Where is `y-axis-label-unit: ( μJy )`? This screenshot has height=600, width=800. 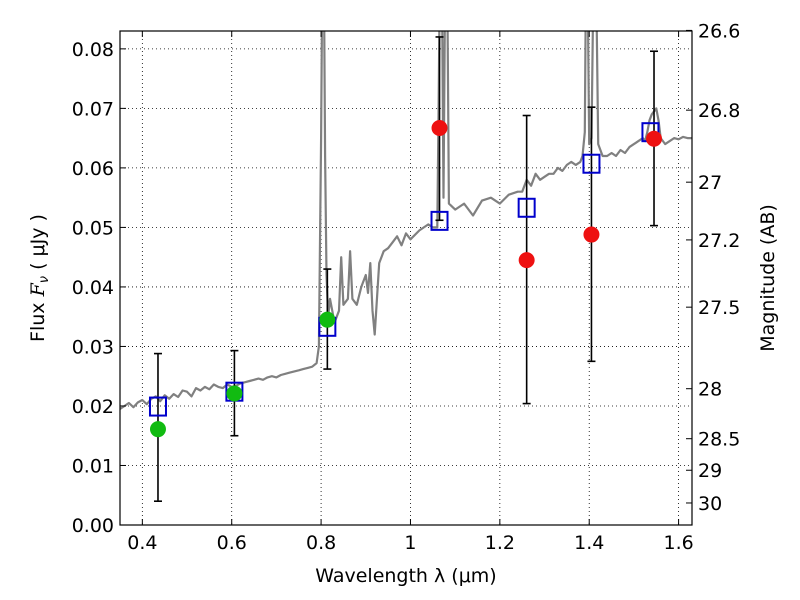
y-axis-label-unit: ( μJy ) is located at coordinates (38, 245).